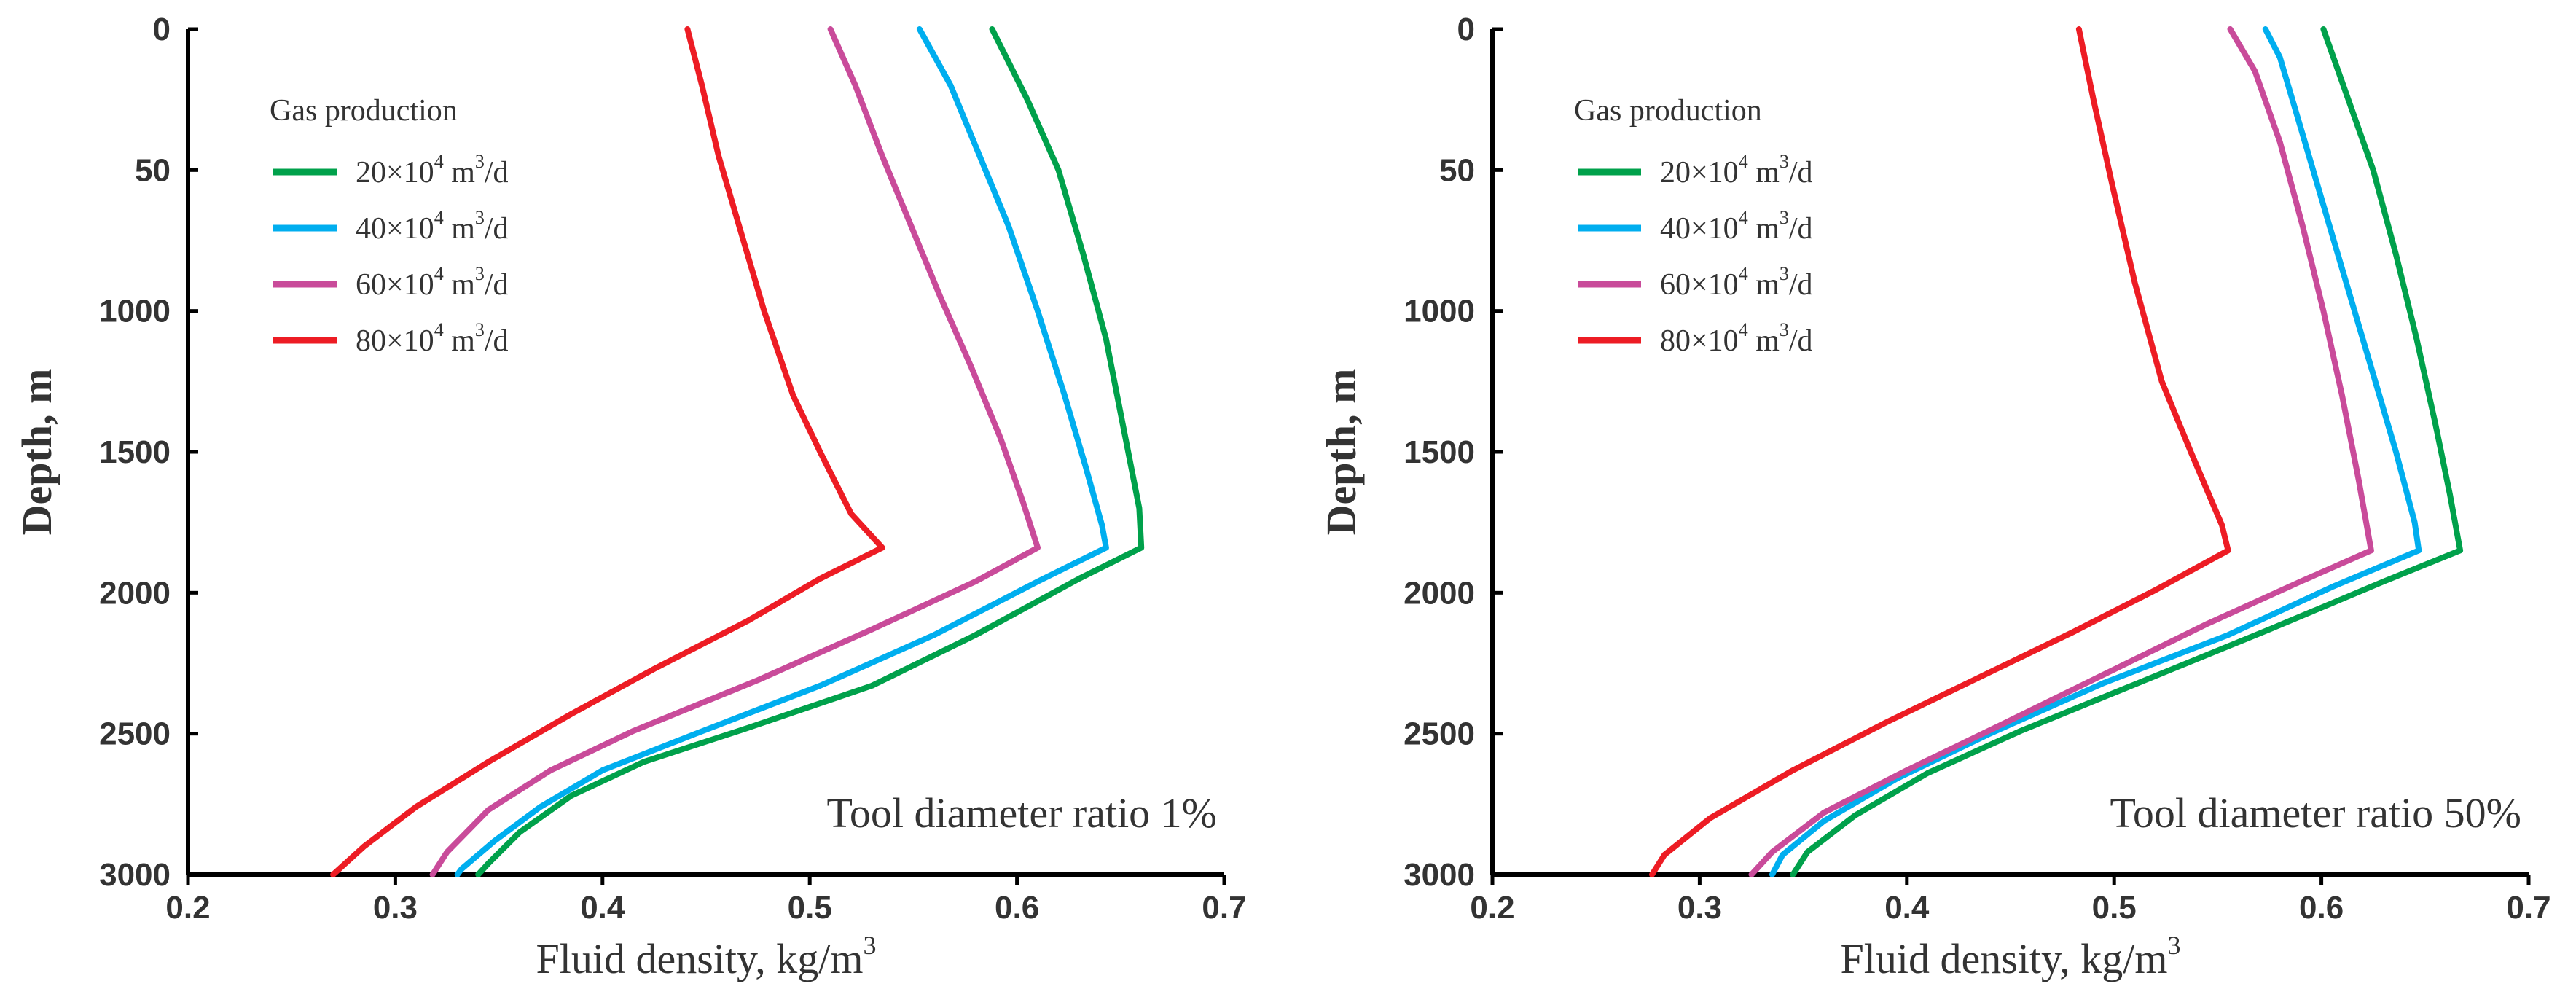 Image resolution: width=2576 pixels, height=997 pixels. What do you see at coordinates (2315, 813) in the screenshot?
I see `annotation-text: Tool diameter ratio 50%` at bounding box center [2315, 813].